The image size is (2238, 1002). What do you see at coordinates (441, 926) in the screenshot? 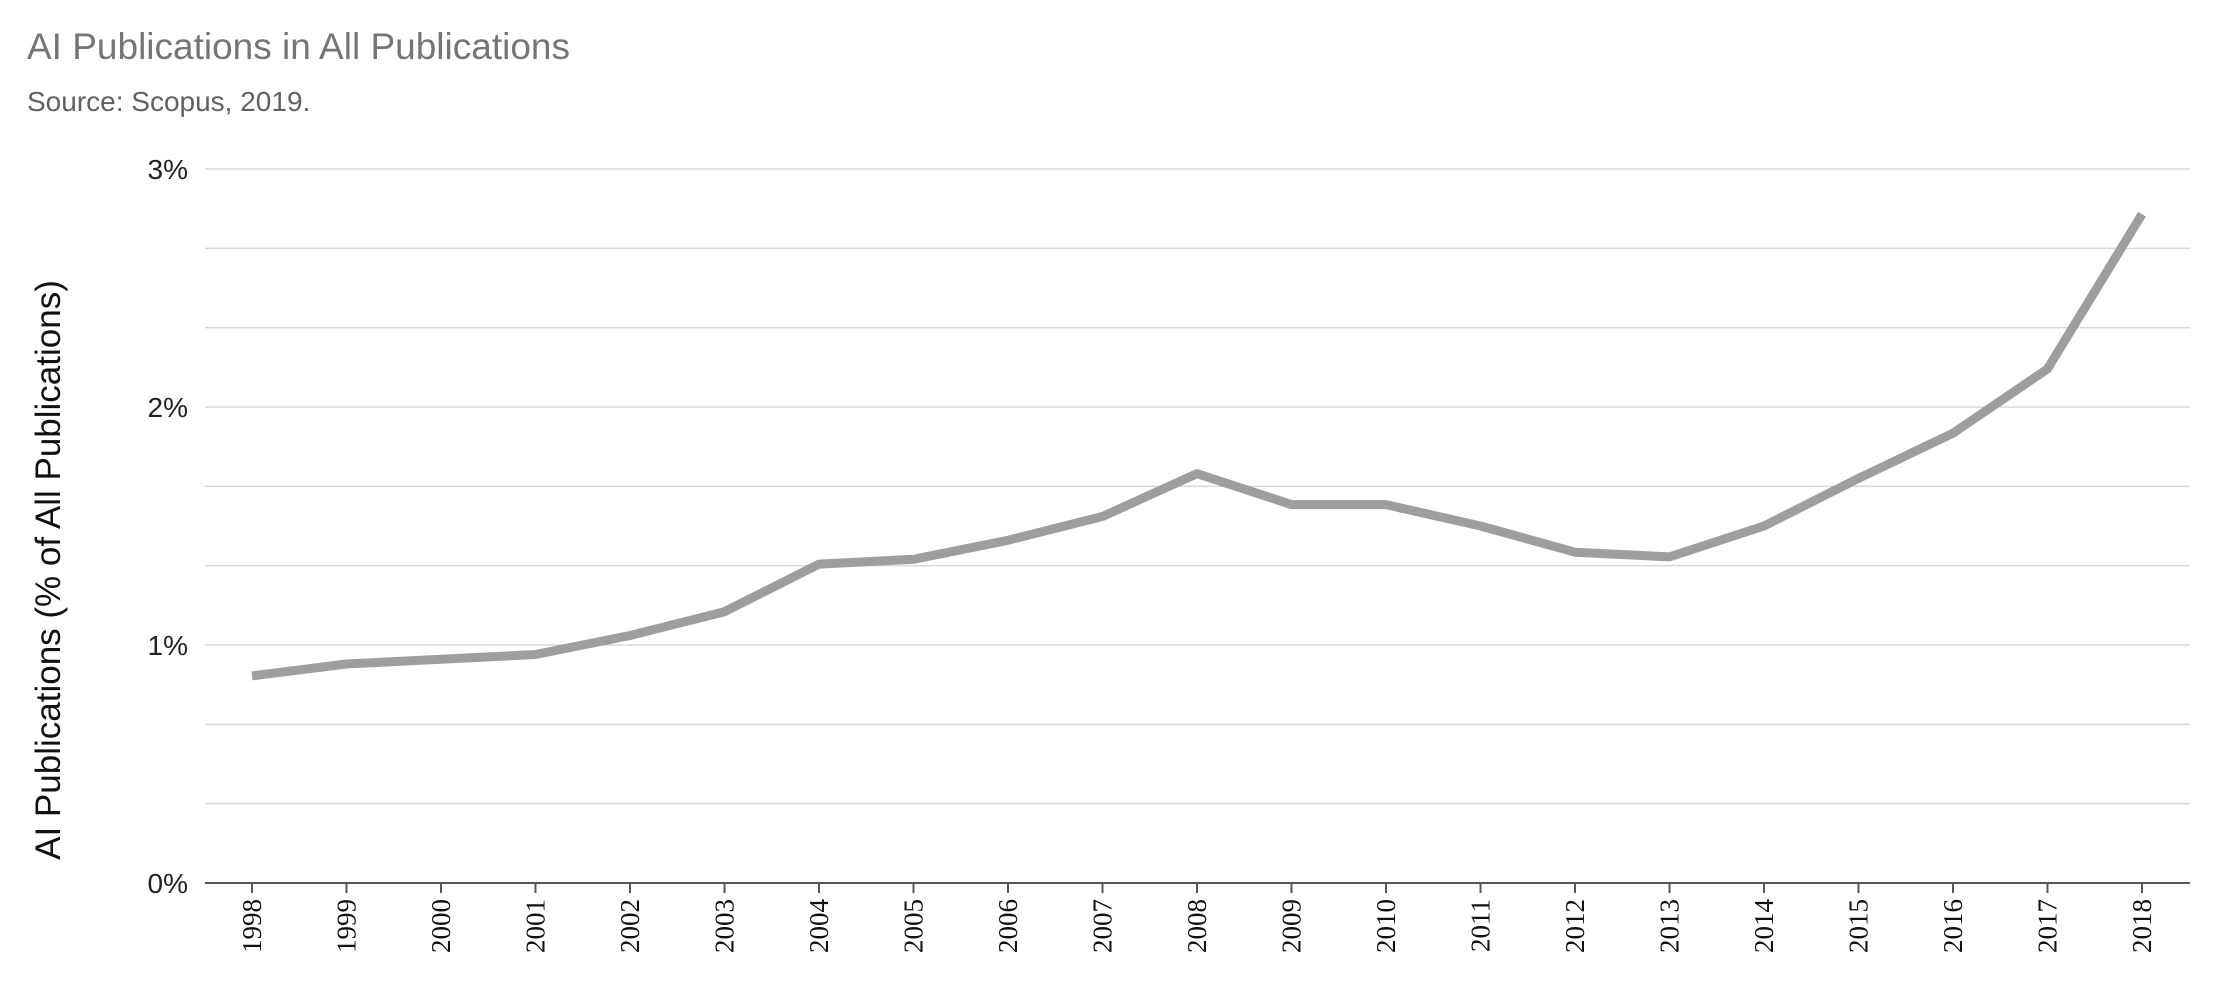
I see `x-tick-label: 2000` at bounding box center [441, 926].